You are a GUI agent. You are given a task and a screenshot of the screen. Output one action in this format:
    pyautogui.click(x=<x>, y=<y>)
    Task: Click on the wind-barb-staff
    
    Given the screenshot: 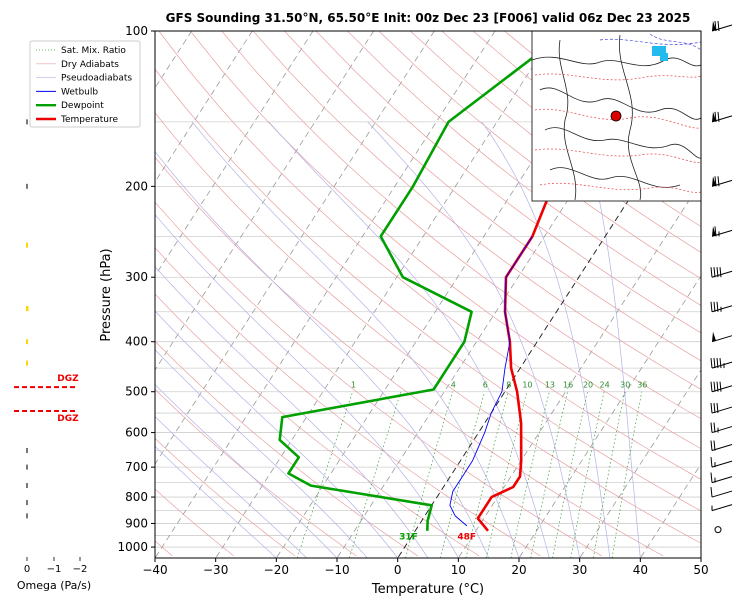 What is the action you would take?
    pyautogui.click(x=722, y=494)
    